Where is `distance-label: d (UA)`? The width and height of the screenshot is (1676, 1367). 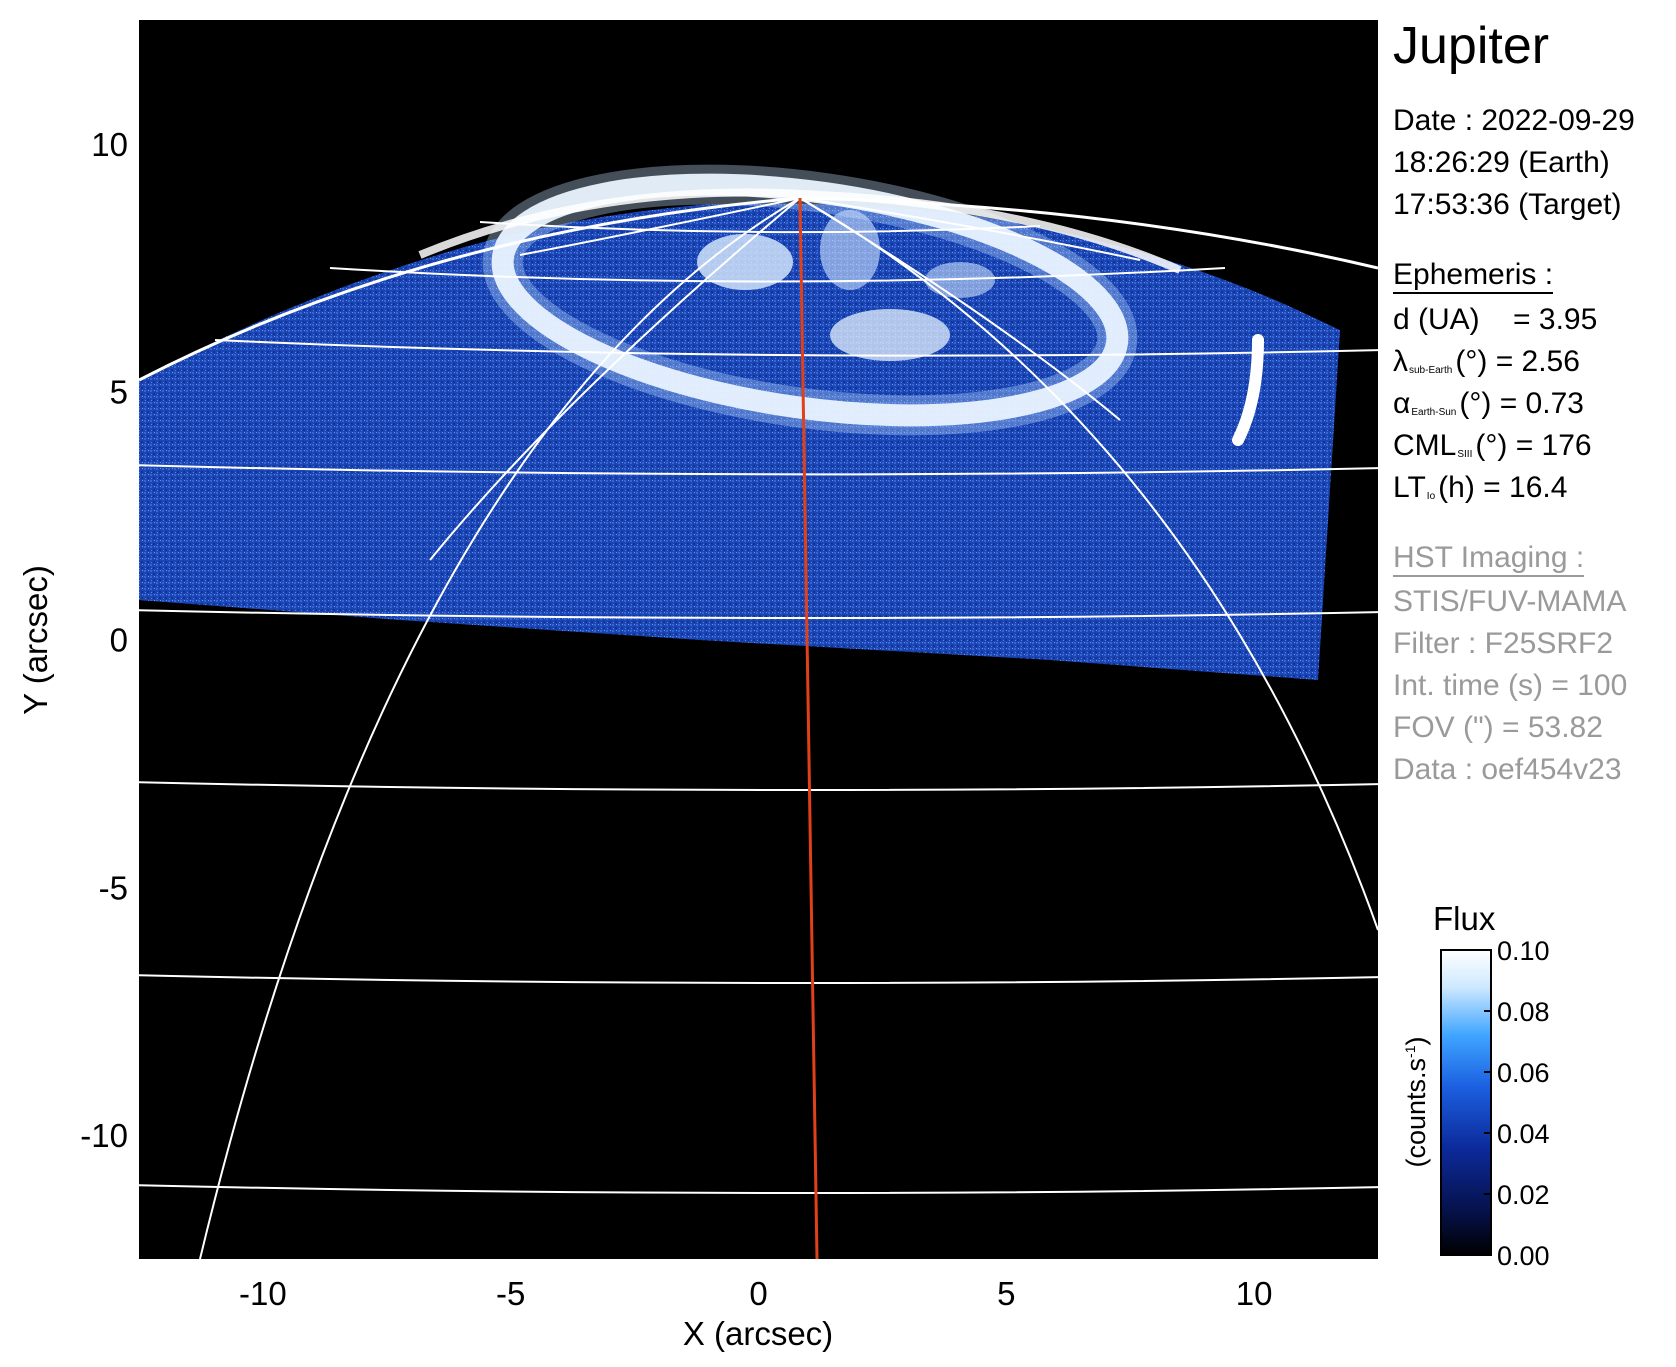
distance-label: d (UA) is located at coordinates (1436, 319).